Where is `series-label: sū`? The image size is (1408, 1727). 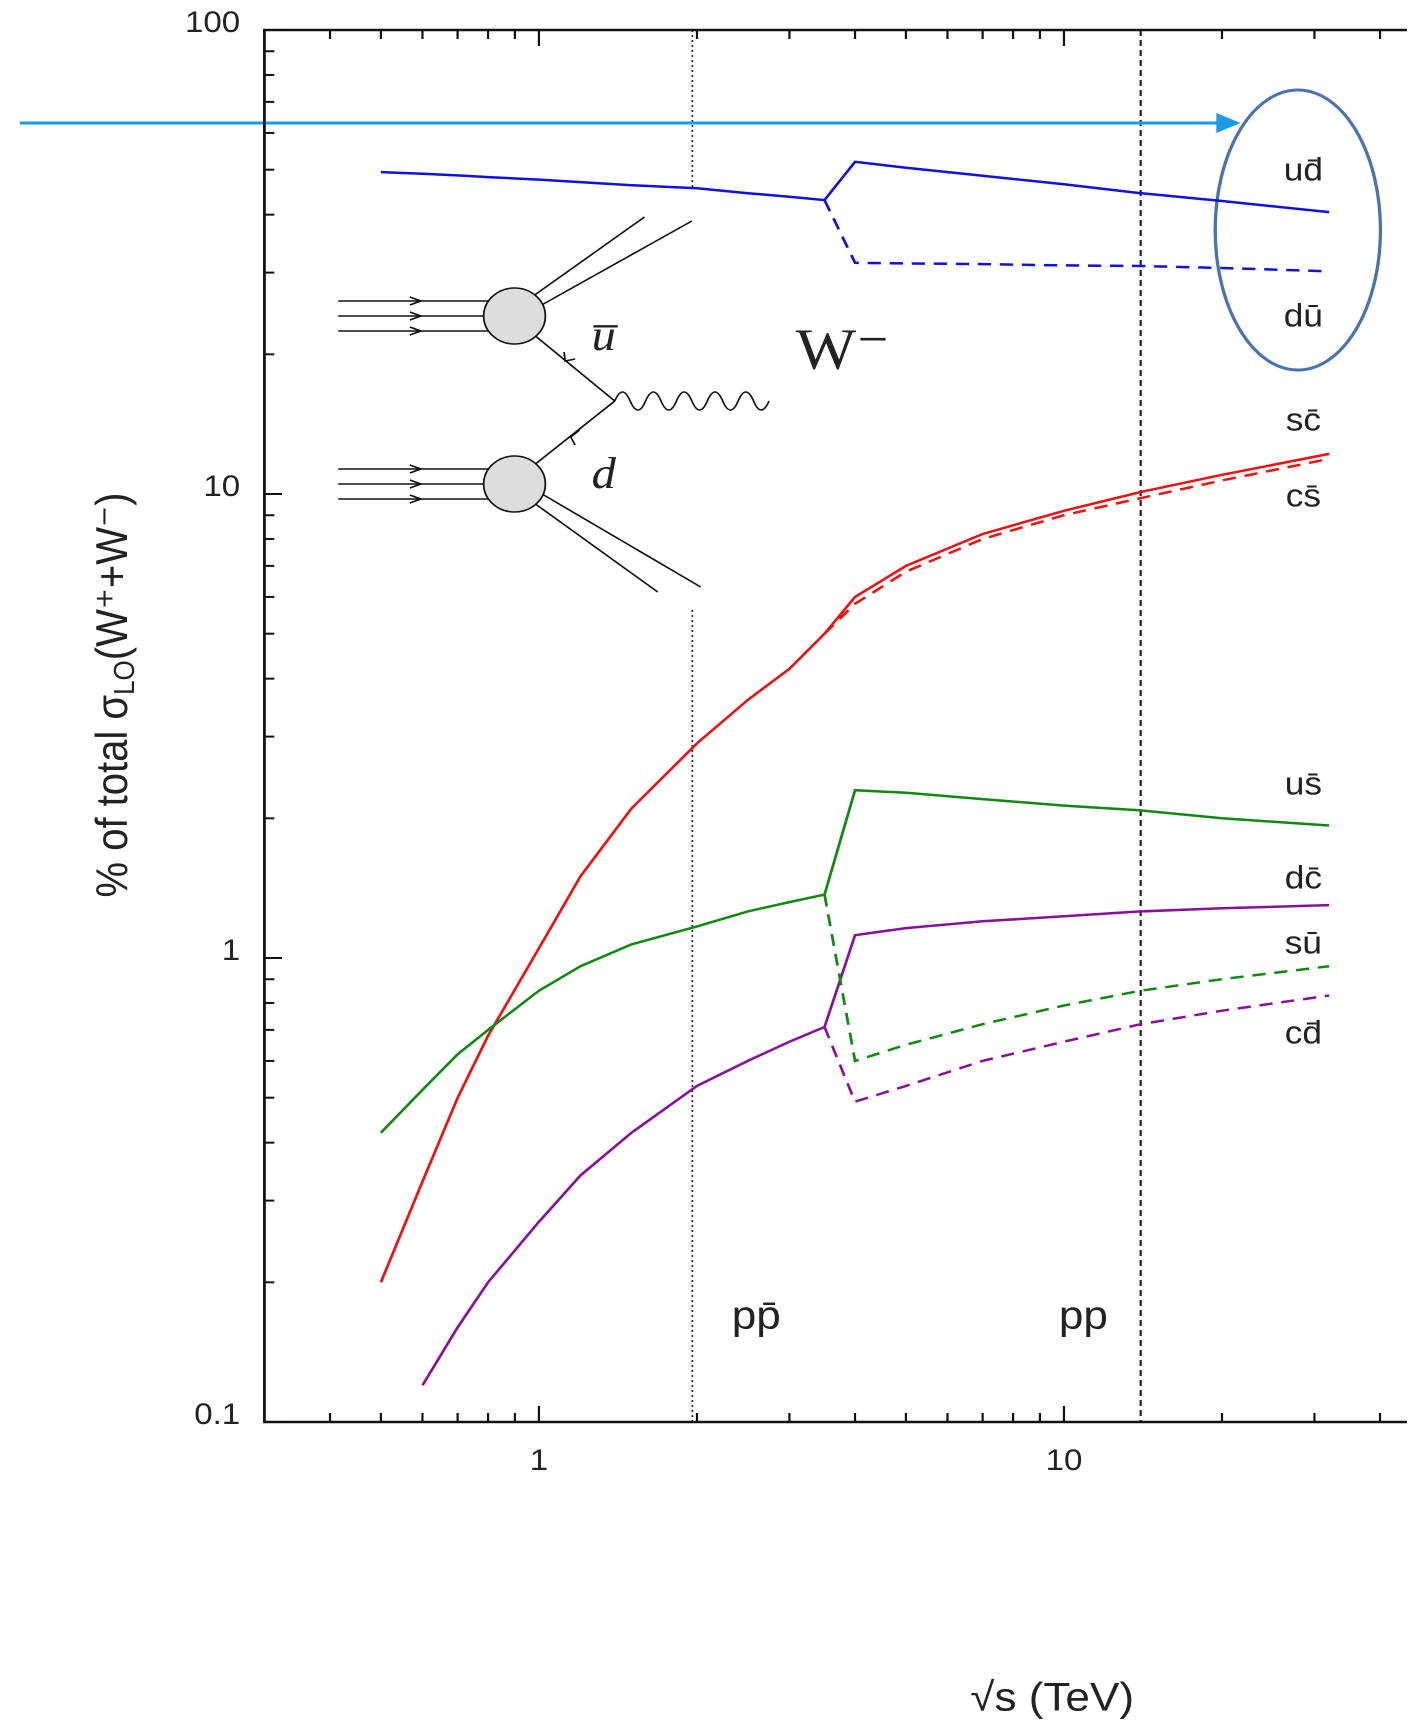
series-label: sū is located at coordinates (1303, 943).